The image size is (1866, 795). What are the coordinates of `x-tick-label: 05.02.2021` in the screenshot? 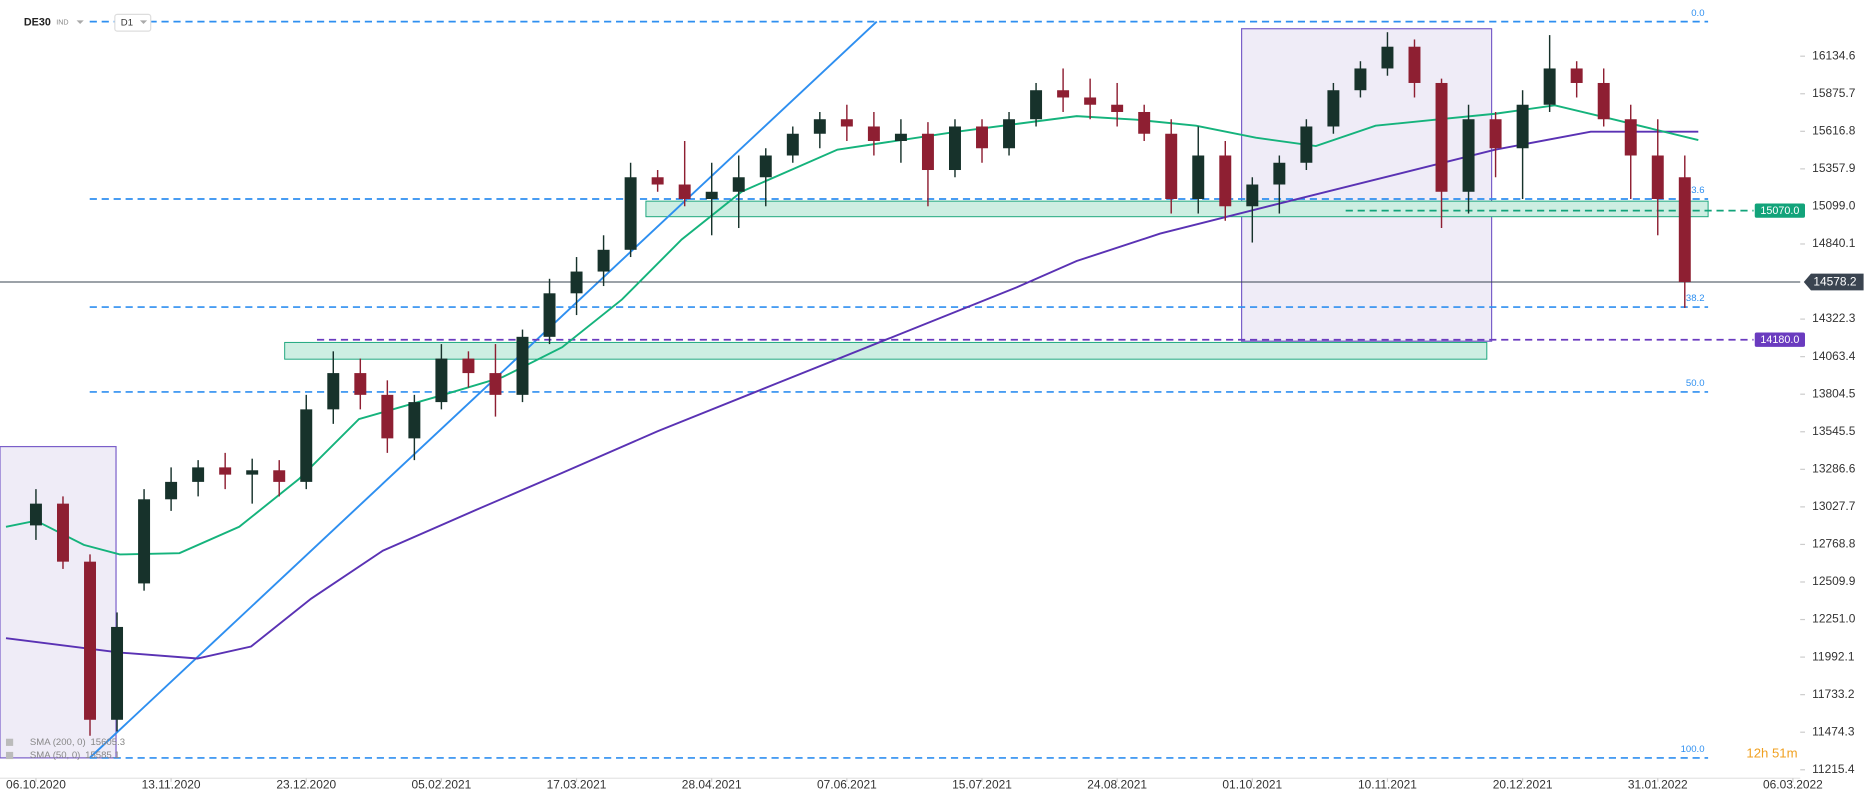 It's located at (442, 785).